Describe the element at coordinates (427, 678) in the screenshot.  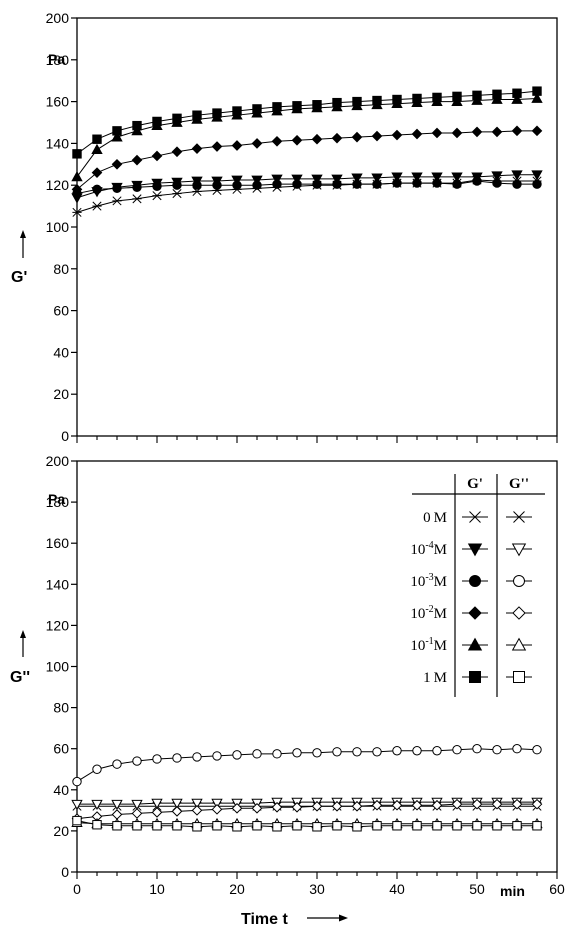
I see `legend-label-base: 1` at that location.